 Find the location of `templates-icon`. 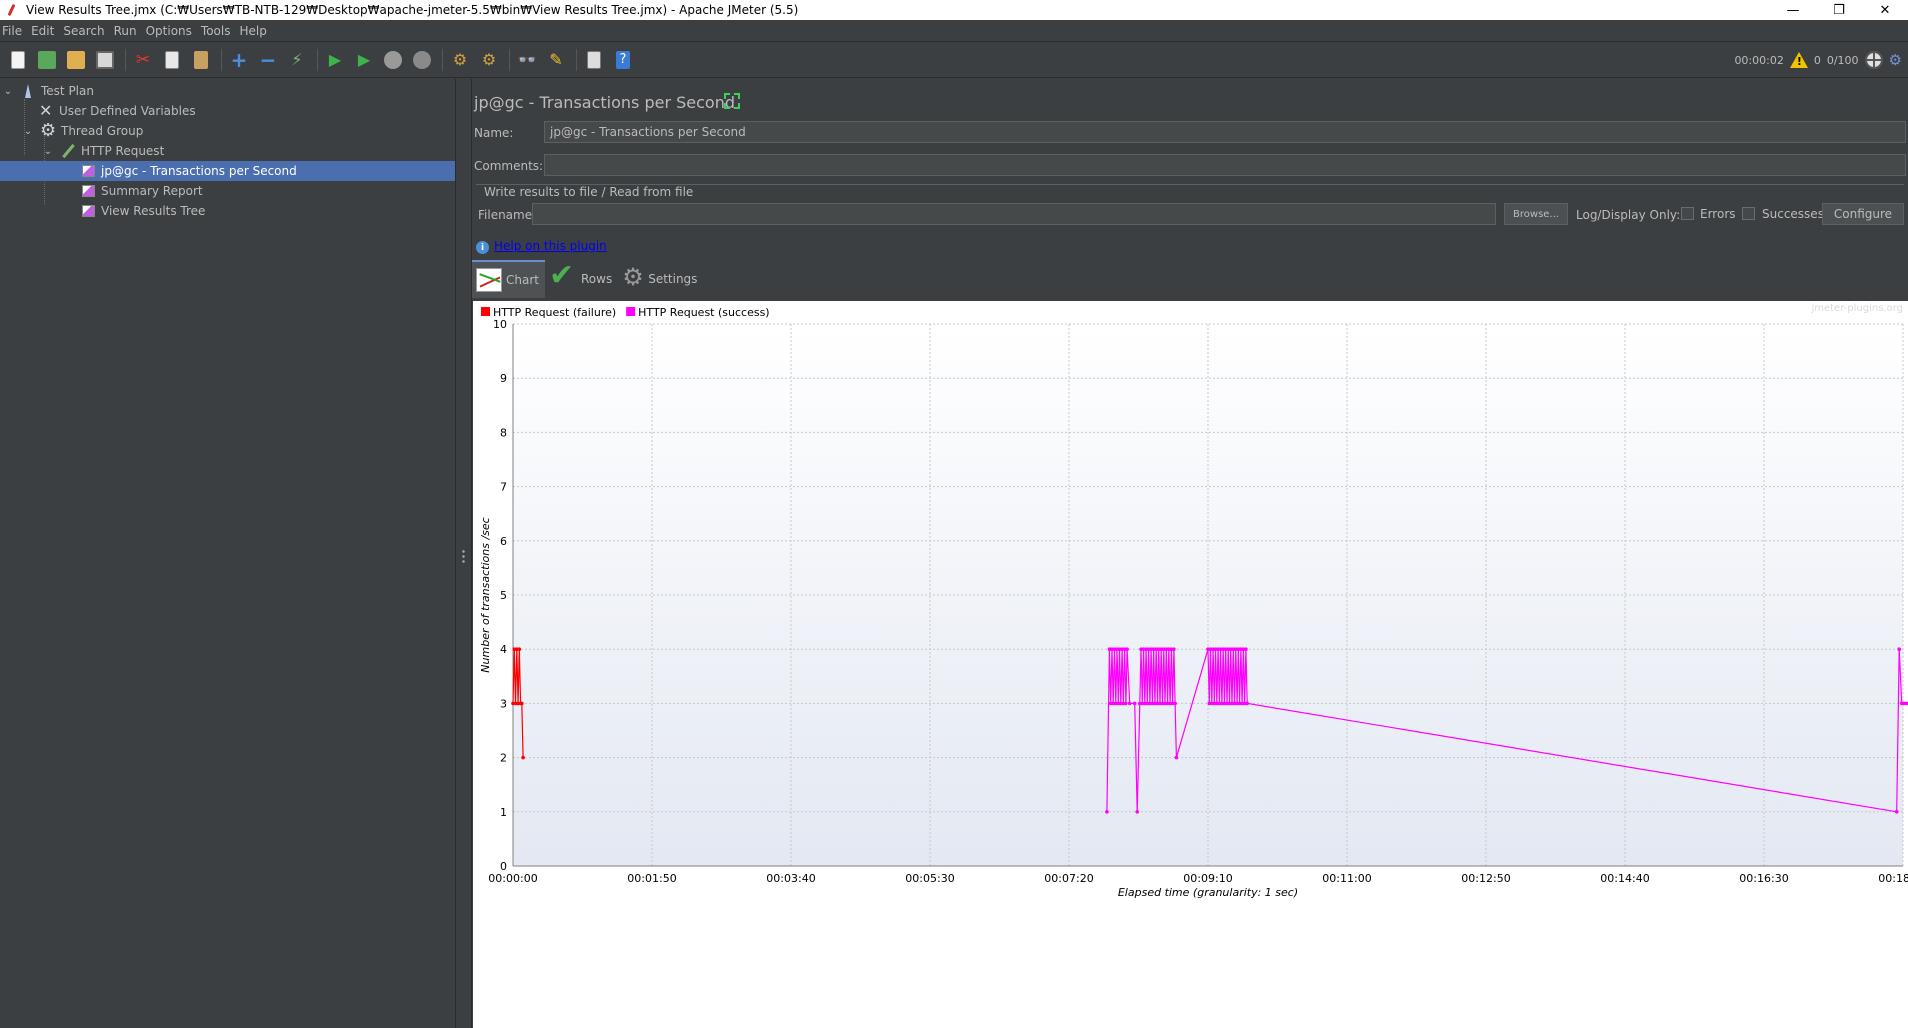

templates-icon is located at coordinates (47, 60).